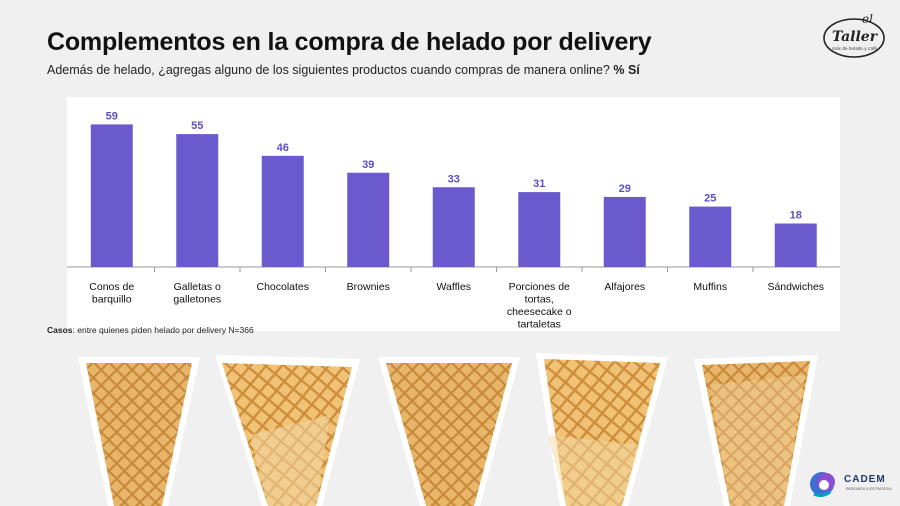  I want to click on bar-value-label: 55, so click(197, 126).